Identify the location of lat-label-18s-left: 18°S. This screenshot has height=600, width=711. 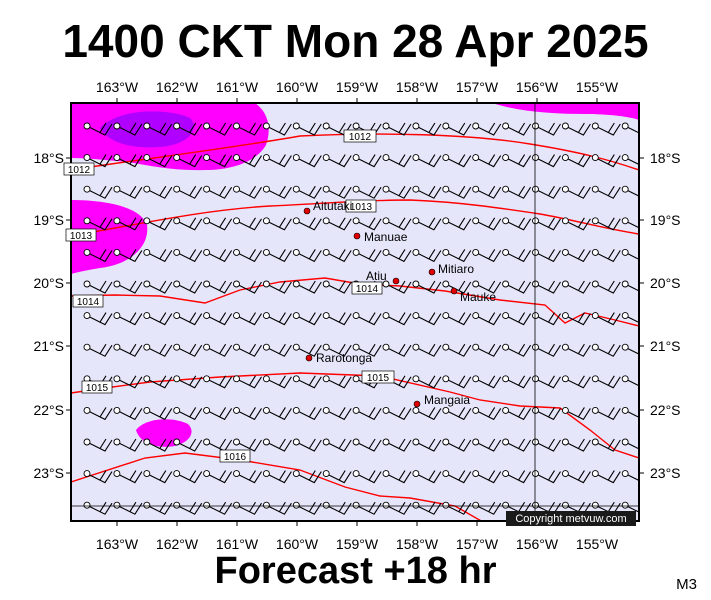
(48, 158).